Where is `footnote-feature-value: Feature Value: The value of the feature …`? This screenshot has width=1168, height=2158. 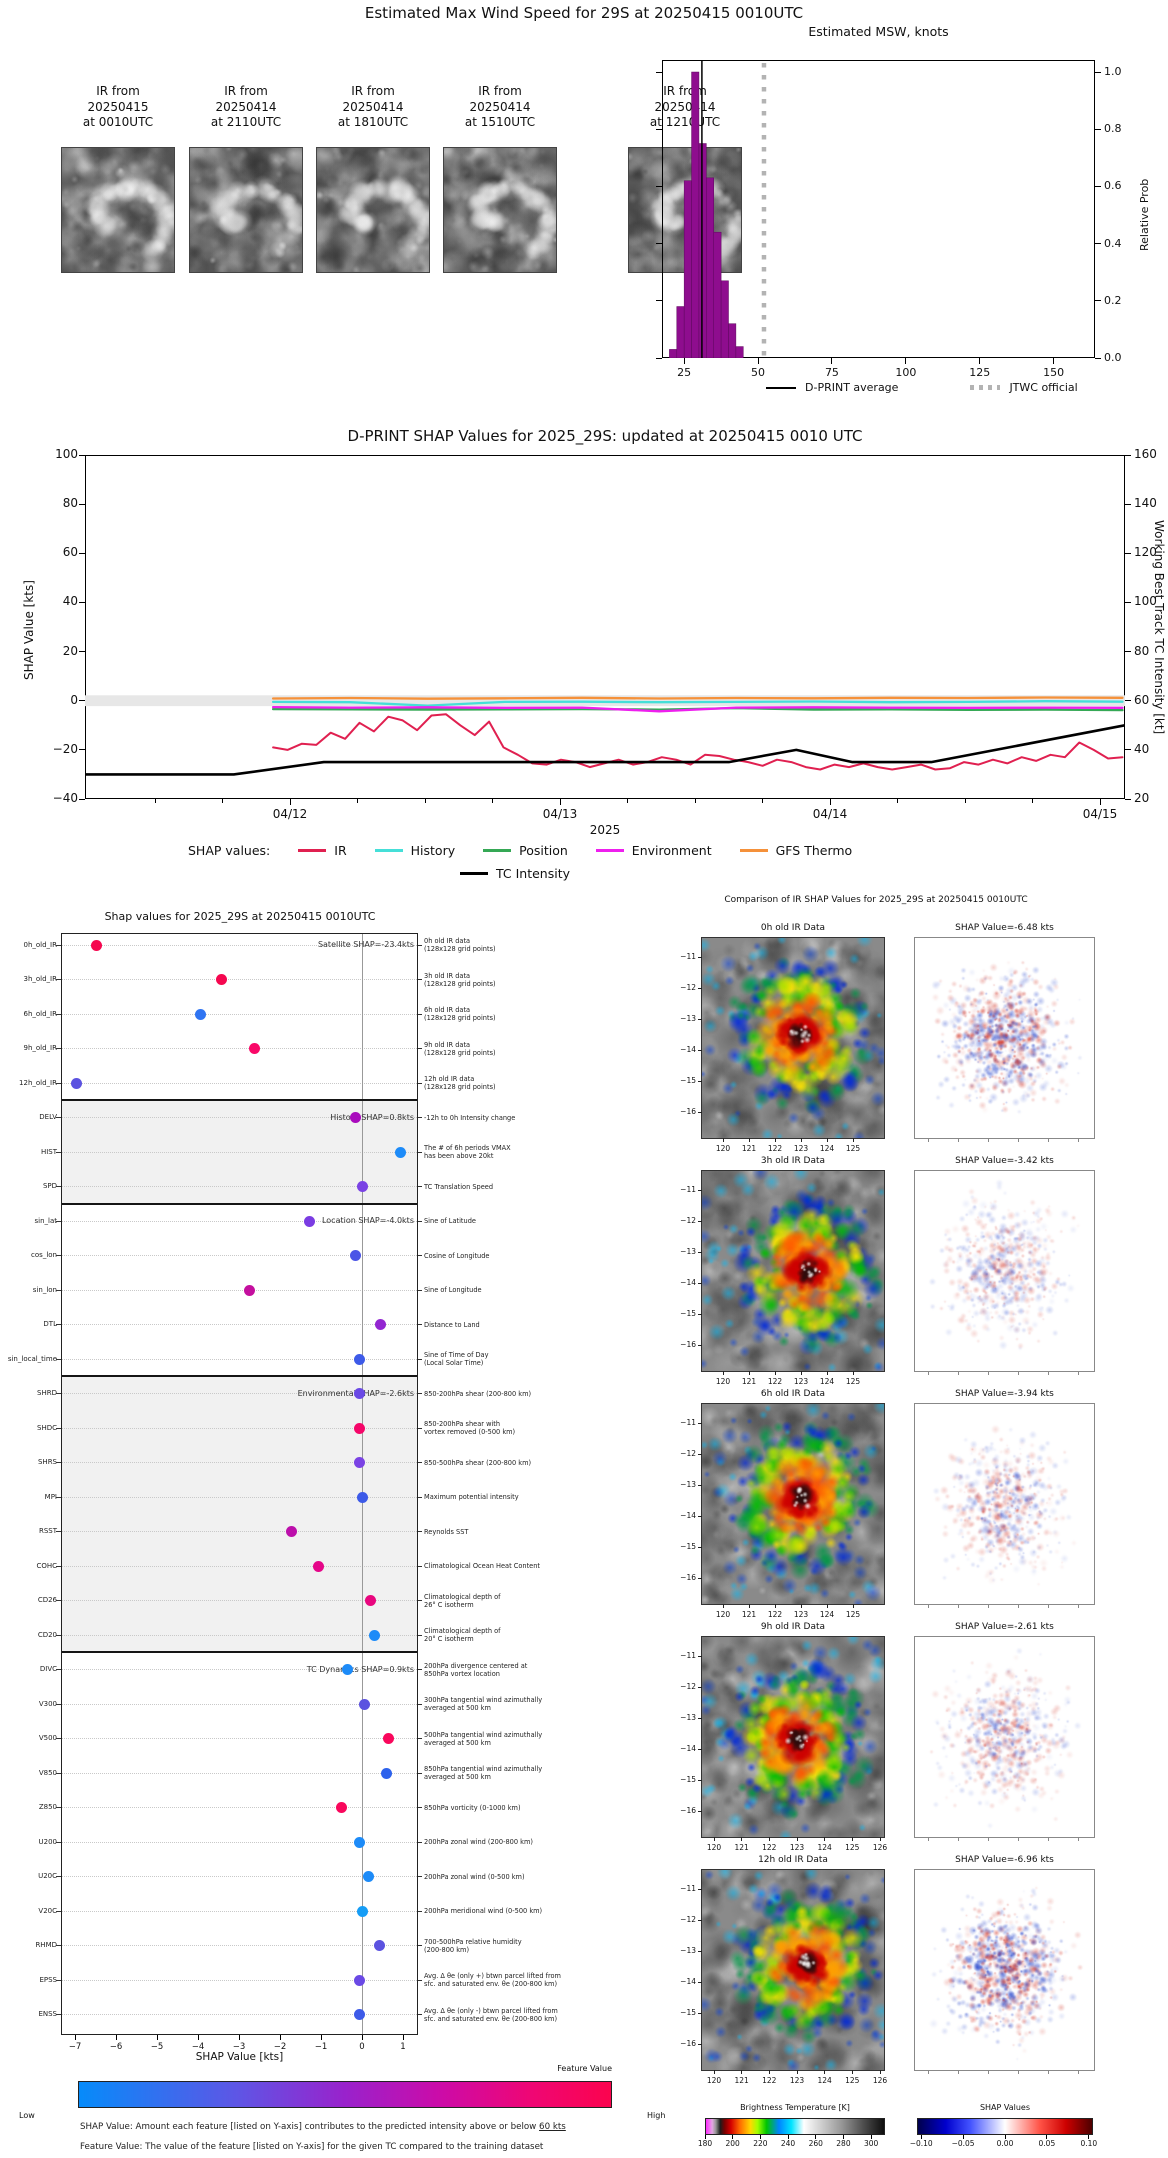 footnote-feature-value: Feature Value: The value of the feature … is located at coordinates (312, 2147).